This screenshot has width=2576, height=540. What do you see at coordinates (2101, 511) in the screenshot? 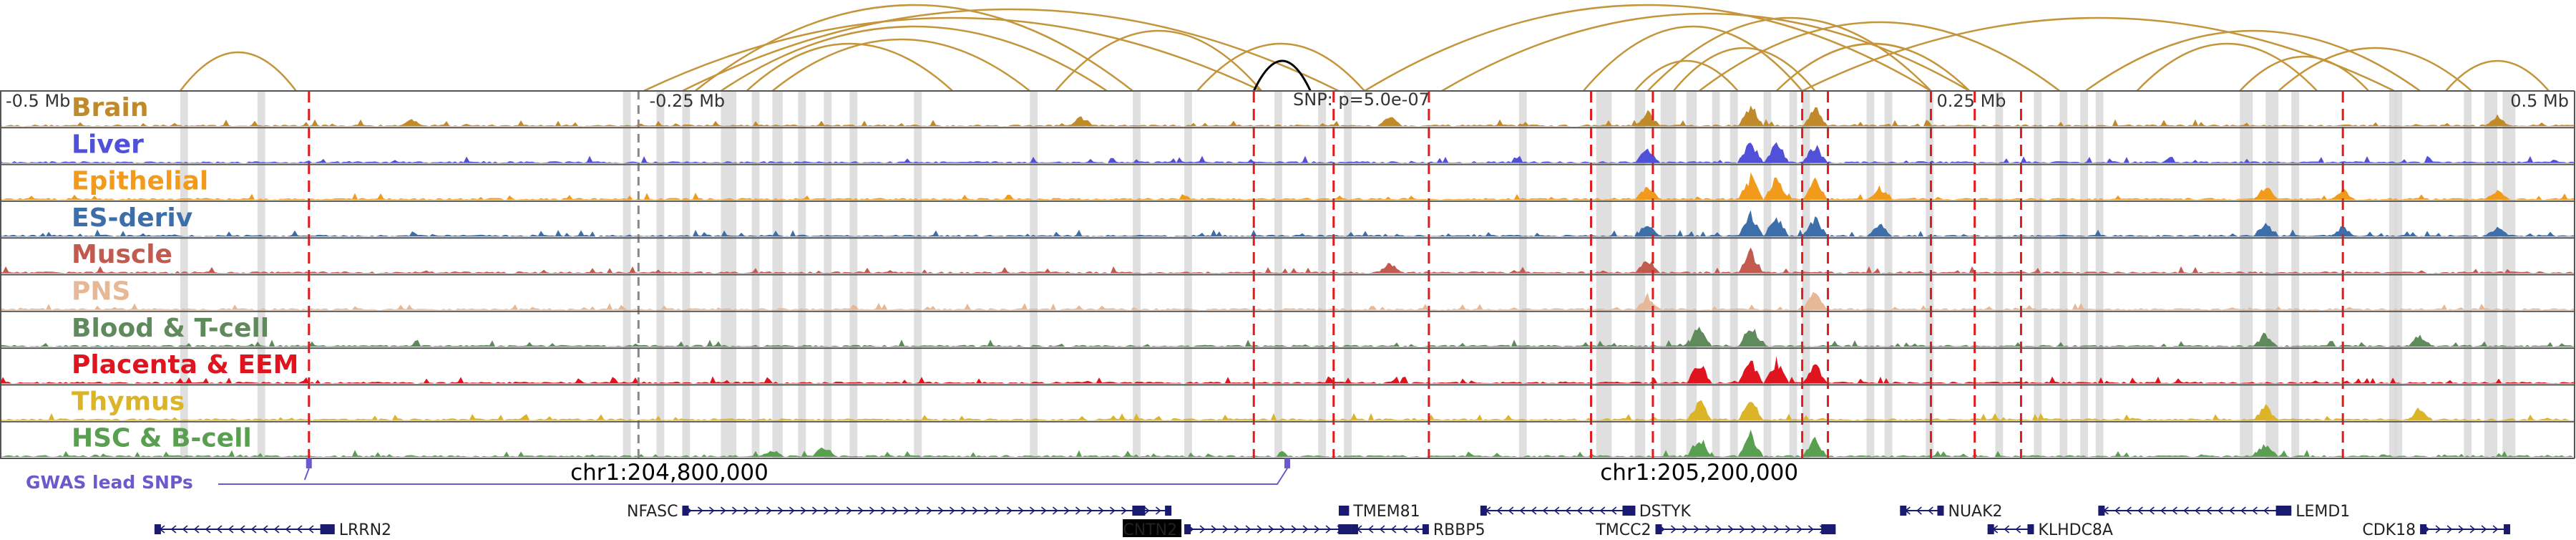
I see `gene-exon-start-lemd1` at bounding box center [2101, 511].